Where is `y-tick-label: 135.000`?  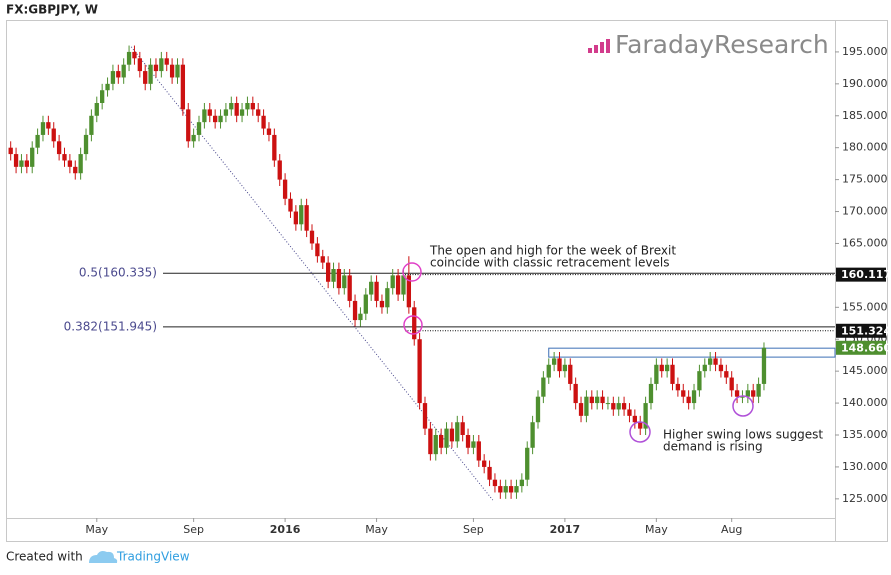 y-tick-label: 135.000 is located at coordinates (865, 434).